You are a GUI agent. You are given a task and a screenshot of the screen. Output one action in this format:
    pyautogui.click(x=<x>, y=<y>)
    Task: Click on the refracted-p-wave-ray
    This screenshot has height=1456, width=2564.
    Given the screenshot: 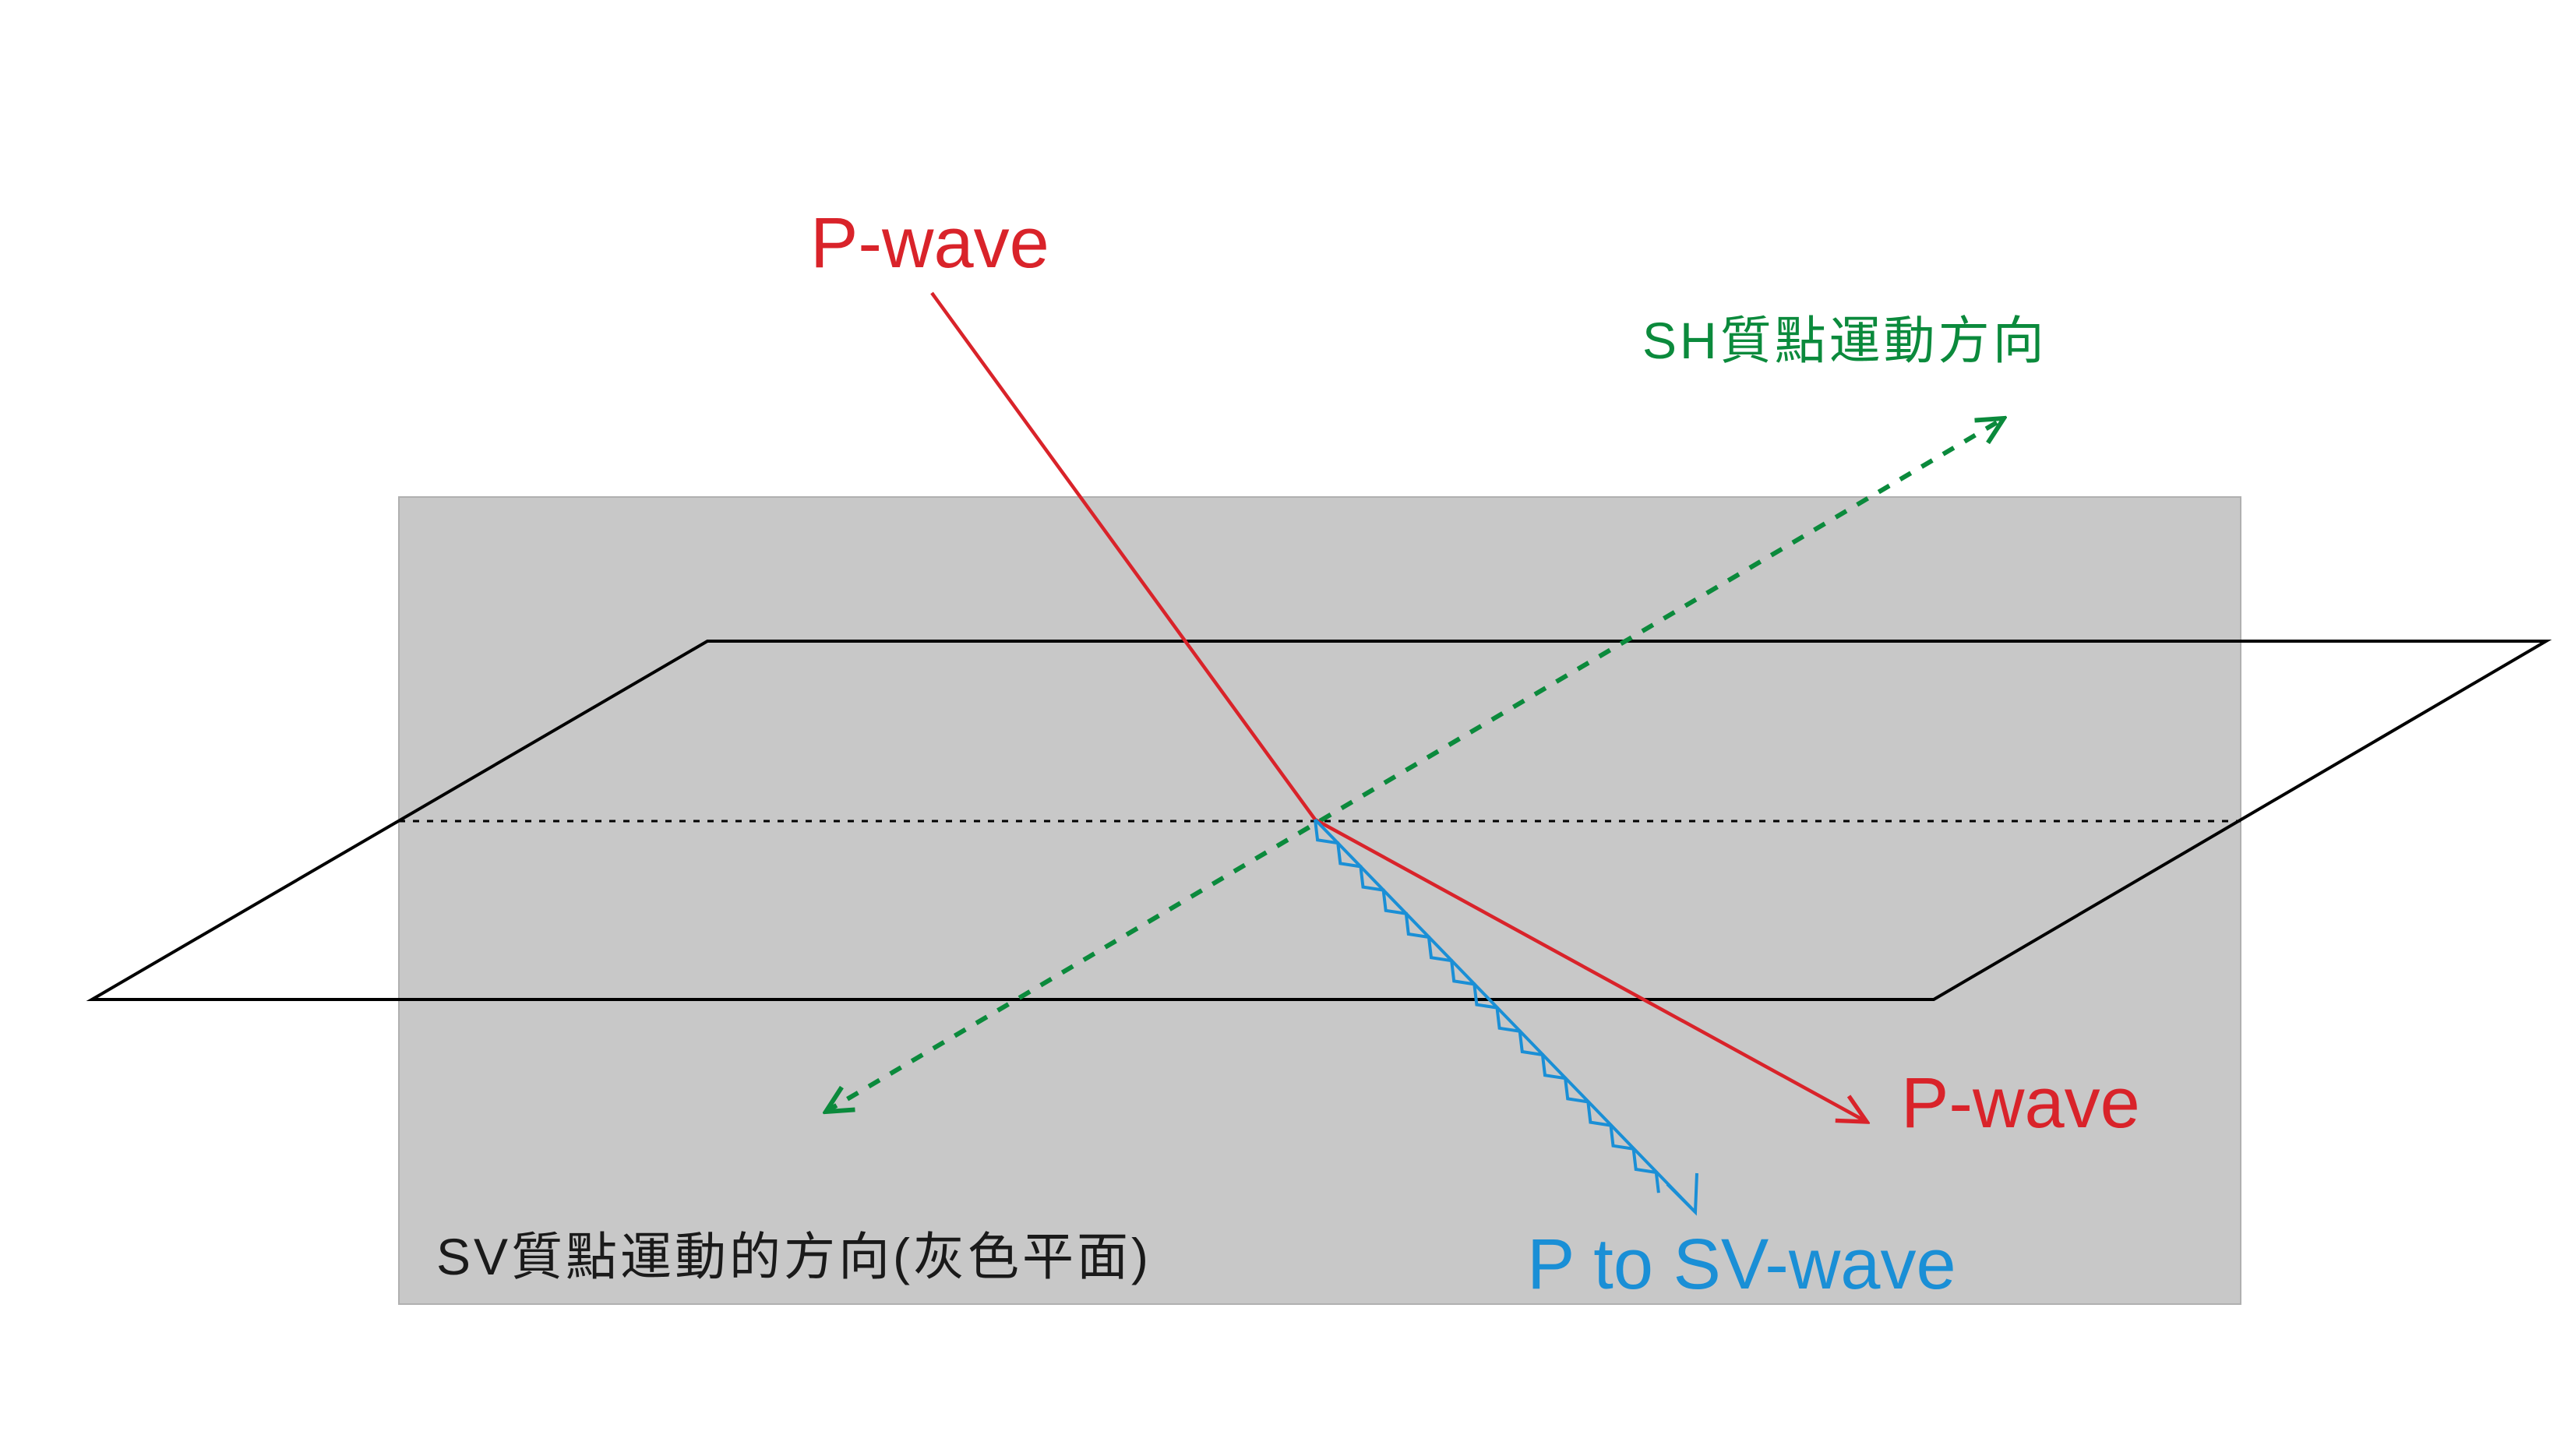 What is the action you would take?
    pyautogui.click(x=1590, y=970)
    